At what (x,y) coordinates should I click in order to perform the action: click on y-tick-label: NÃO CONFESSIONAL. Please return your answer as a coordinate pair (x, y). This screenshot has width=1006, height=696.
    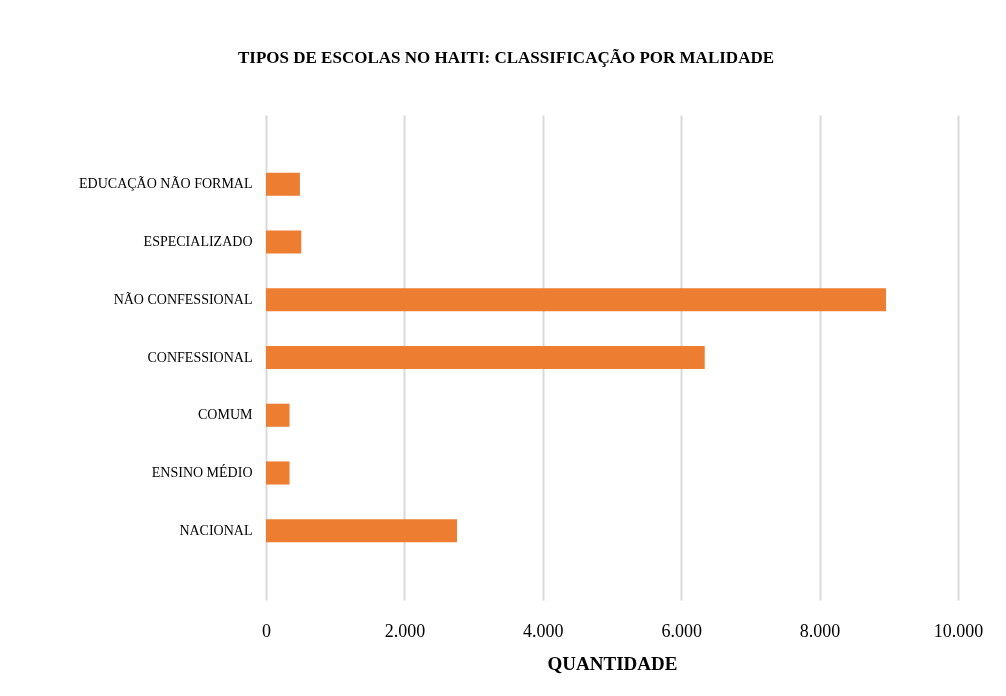
    Looking at the image, I should click on (183, 299).